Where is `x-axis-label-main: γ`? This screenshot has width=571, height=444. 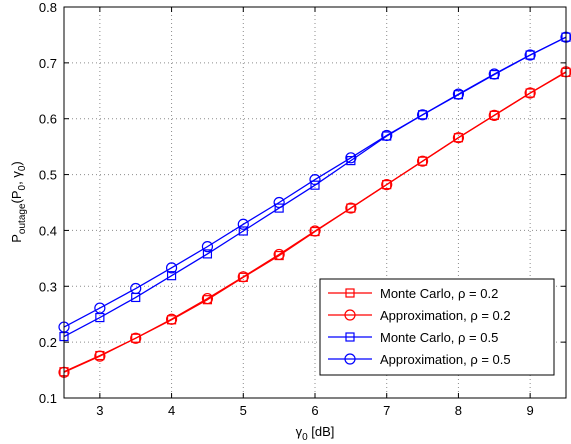
x-axis-label-main: γ is located at coordinates (299, 431).